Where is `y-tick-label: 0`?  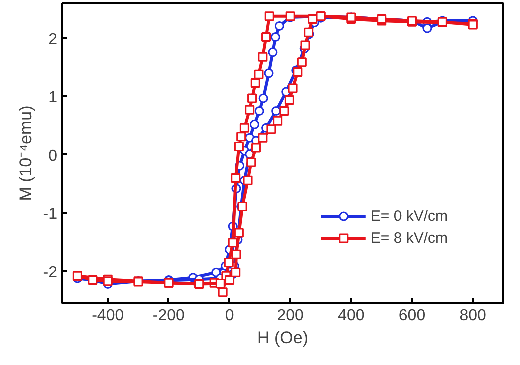 y-tick-label: 0 is located at coordinates (53, 156).